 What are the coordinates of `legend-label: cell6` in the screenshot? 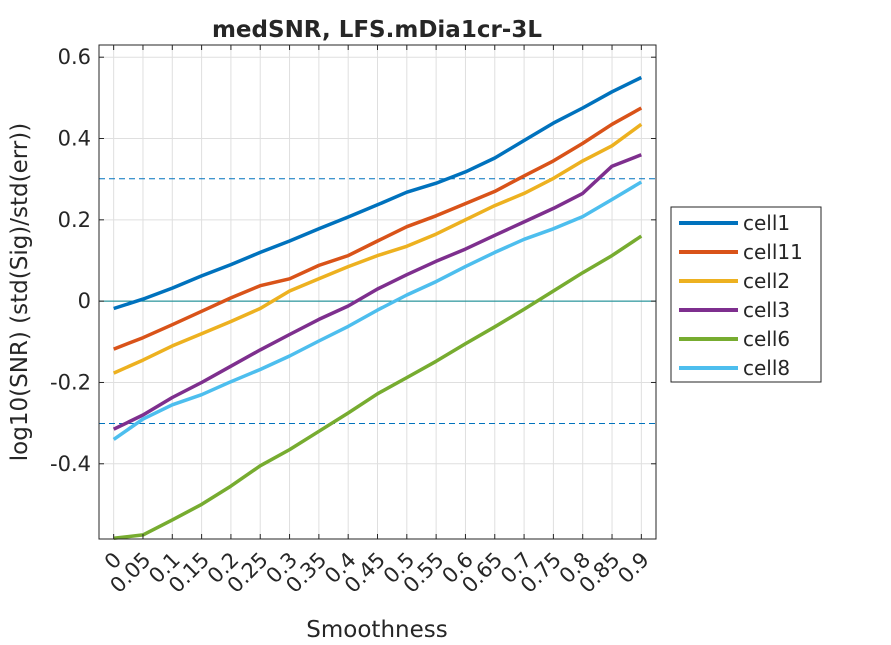 It's located at (766, 339).